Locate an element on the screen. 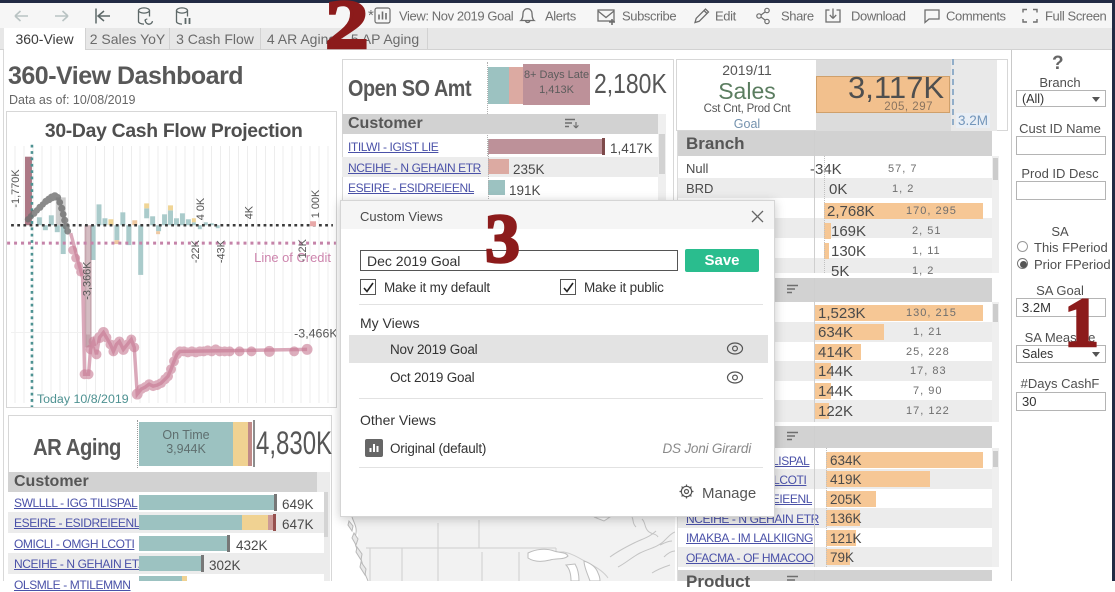  svg-text: -12K is located at coordinates (303, 250).